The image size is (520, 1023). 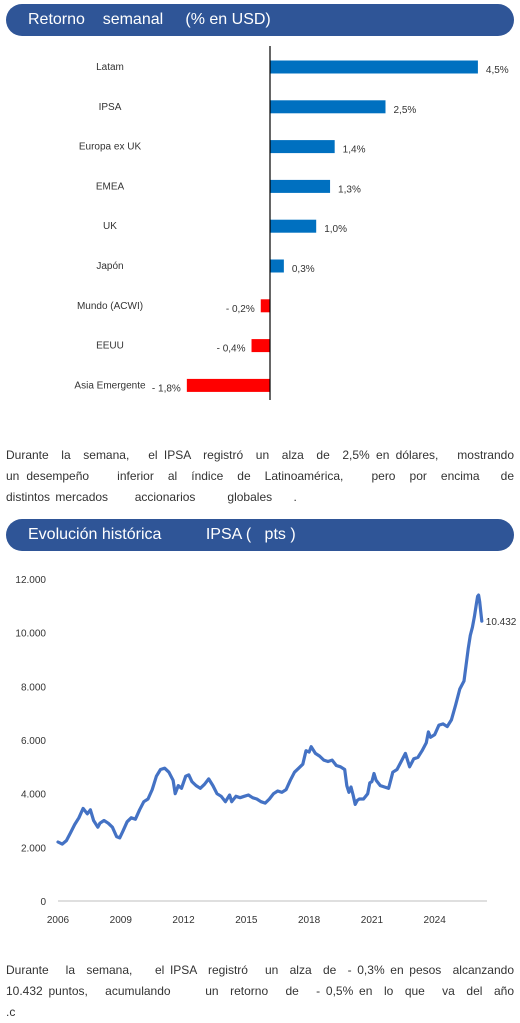 What do you see at coordinates (435, 920) in the screenshot?
I see `x-tick-label: 2024` at bounding box center [435, 920].